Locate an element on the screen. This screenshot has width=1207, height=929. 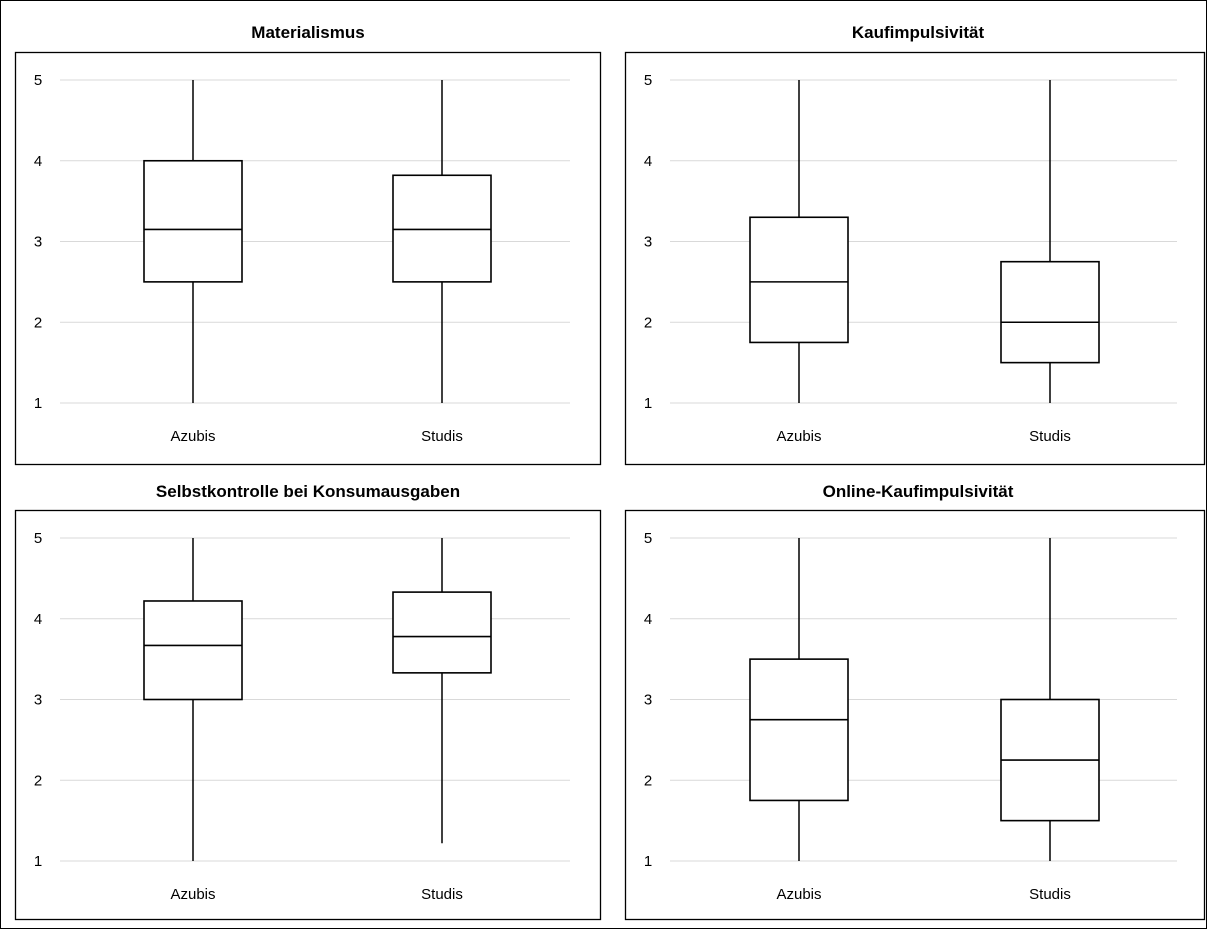
panel-title: Online-Kaufimpulsivität is located at coordinates (918, 491).